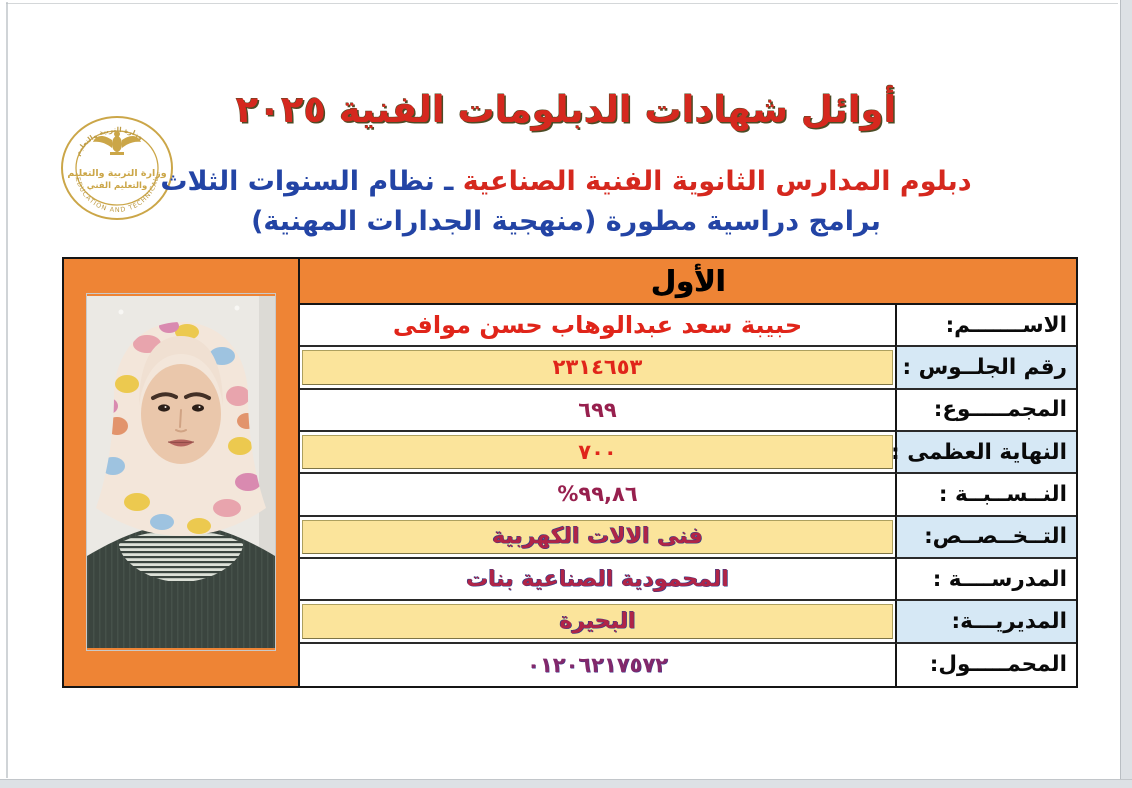  Describe the element at coordinates (712, 181) in the screenshot. I see `subtitle-diploma-type: دبلوم المدارس الثانوية الفنية الصناعية` at that location.